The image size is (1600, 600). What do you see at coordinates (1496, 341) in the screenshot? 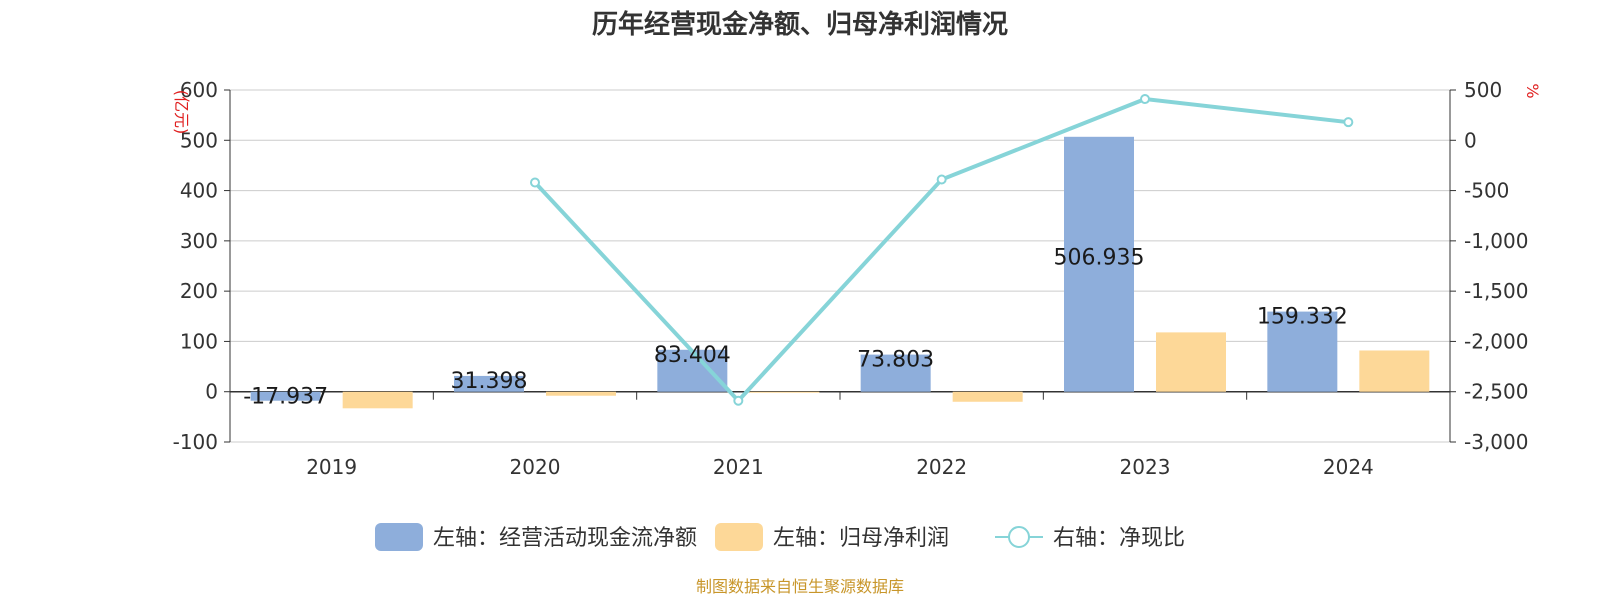
I see `right-tick-label: -2,000` at bounding box center [1496, 341].